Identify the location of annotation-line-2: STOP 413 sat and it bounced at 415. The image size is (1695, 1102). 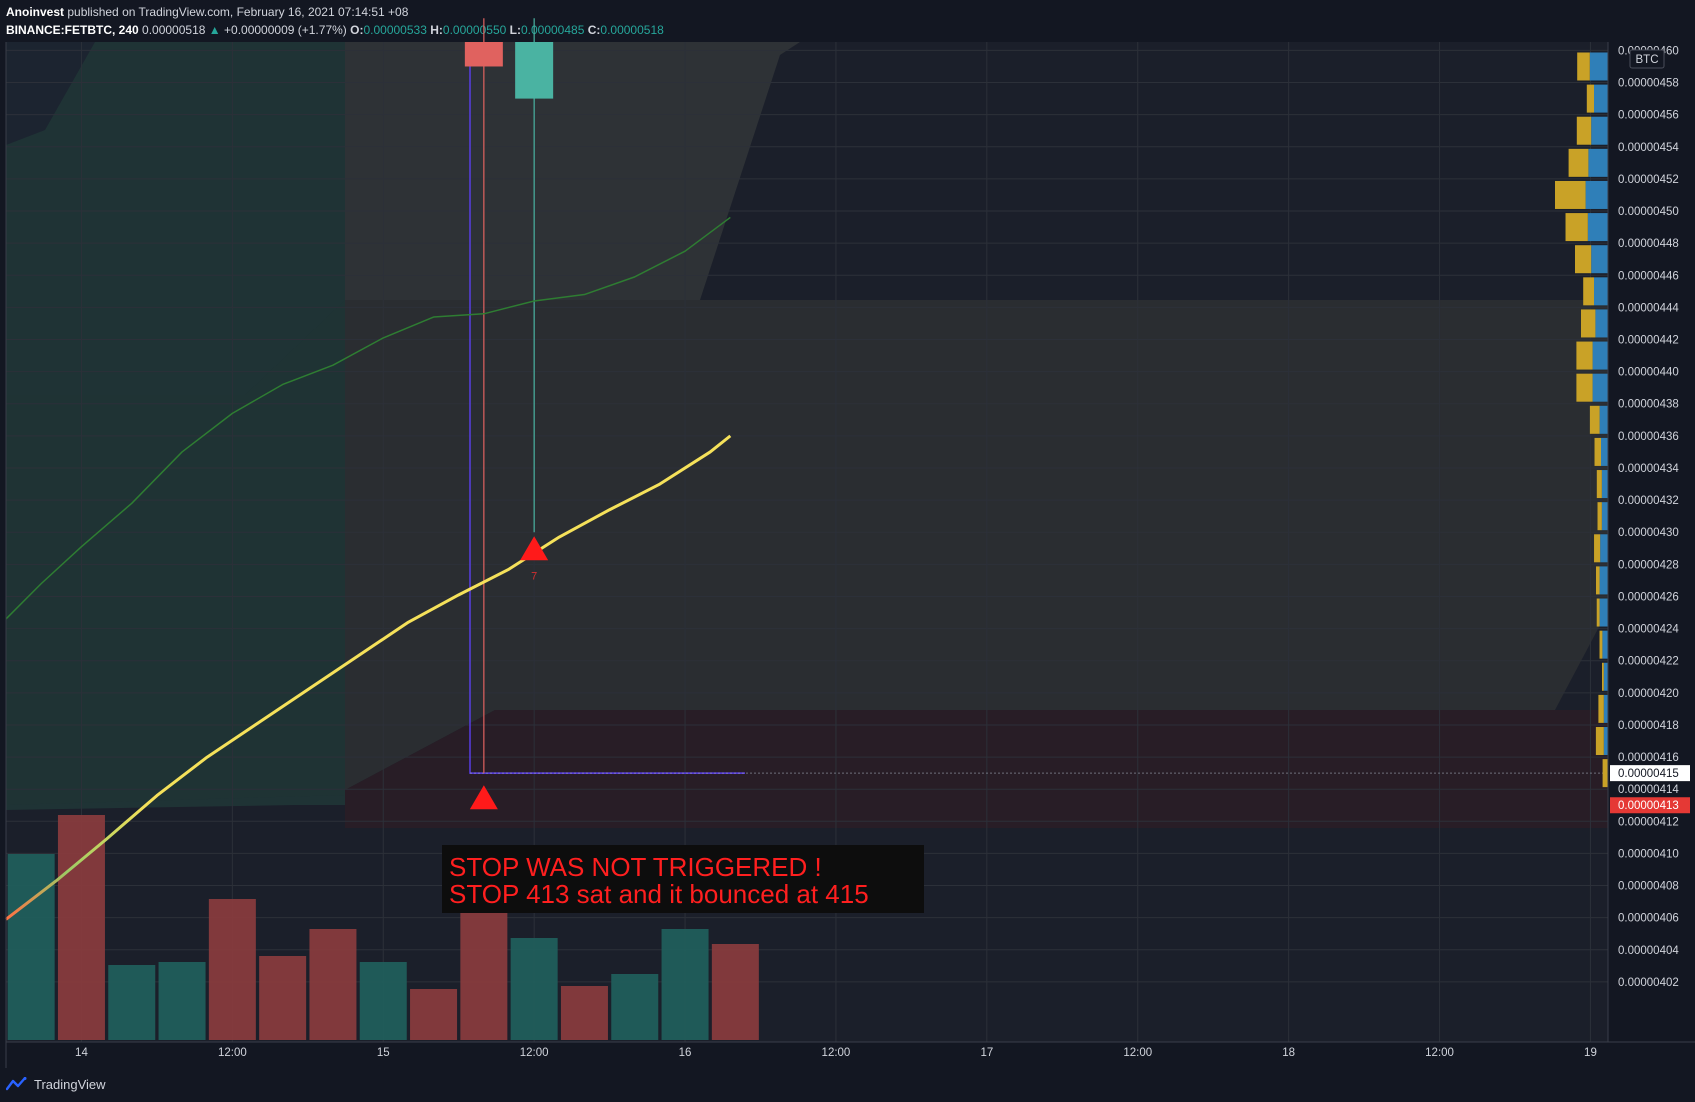
(659, 894).